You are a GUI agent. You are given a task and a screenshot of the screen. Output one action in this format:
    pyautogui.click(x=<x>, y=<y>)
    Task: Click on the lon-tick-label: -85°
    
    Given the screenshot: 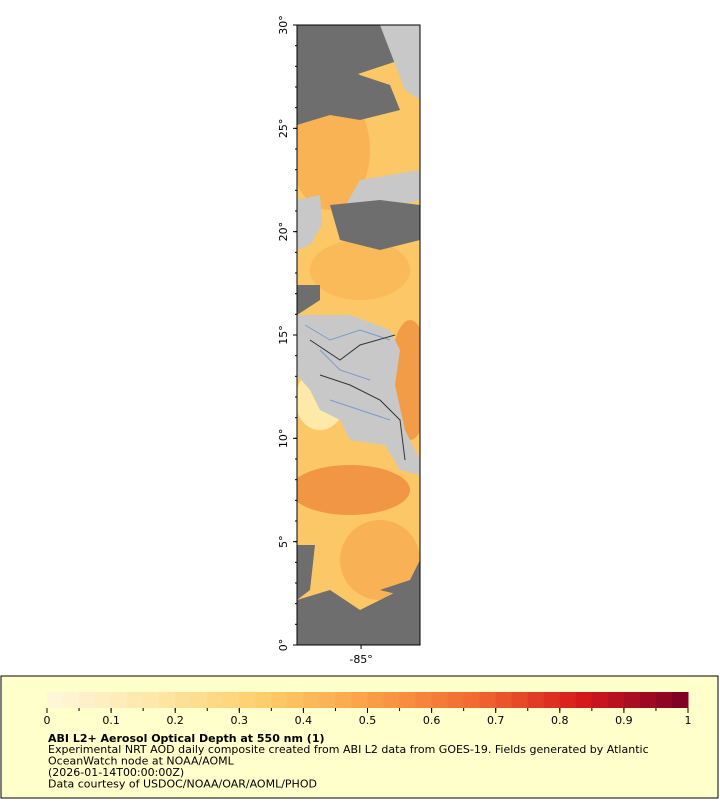 What is the action you would take?
    pyautogui.click(x=360, y=659)
    